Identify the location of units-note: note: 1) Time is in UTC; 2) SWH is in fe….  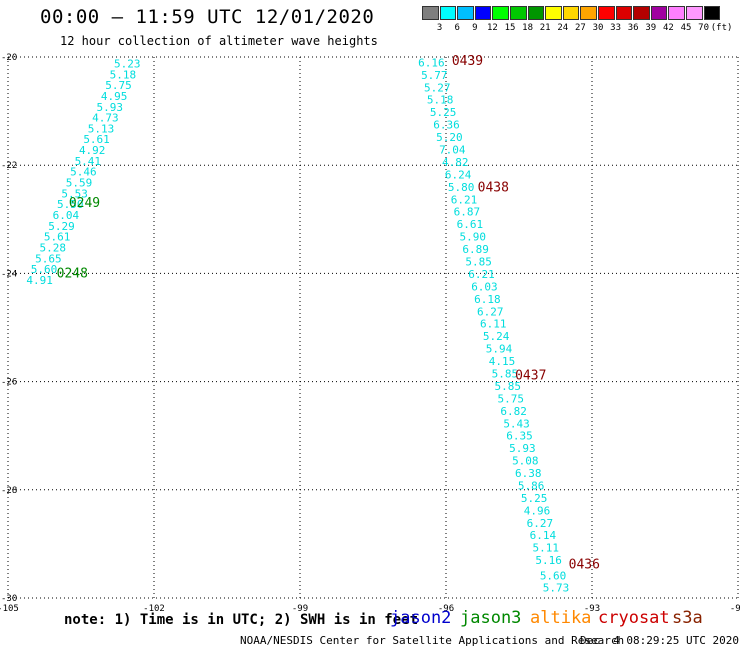
(241, 620).